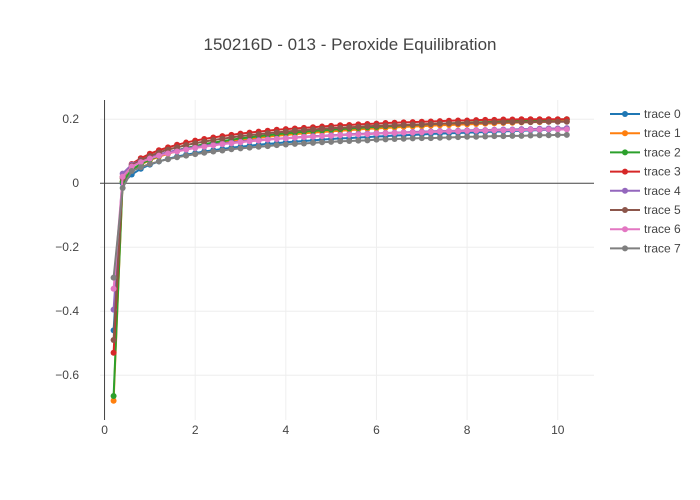 The image size is (700, 500). I want to click on legend-item: trace 2, so click(645, 152).